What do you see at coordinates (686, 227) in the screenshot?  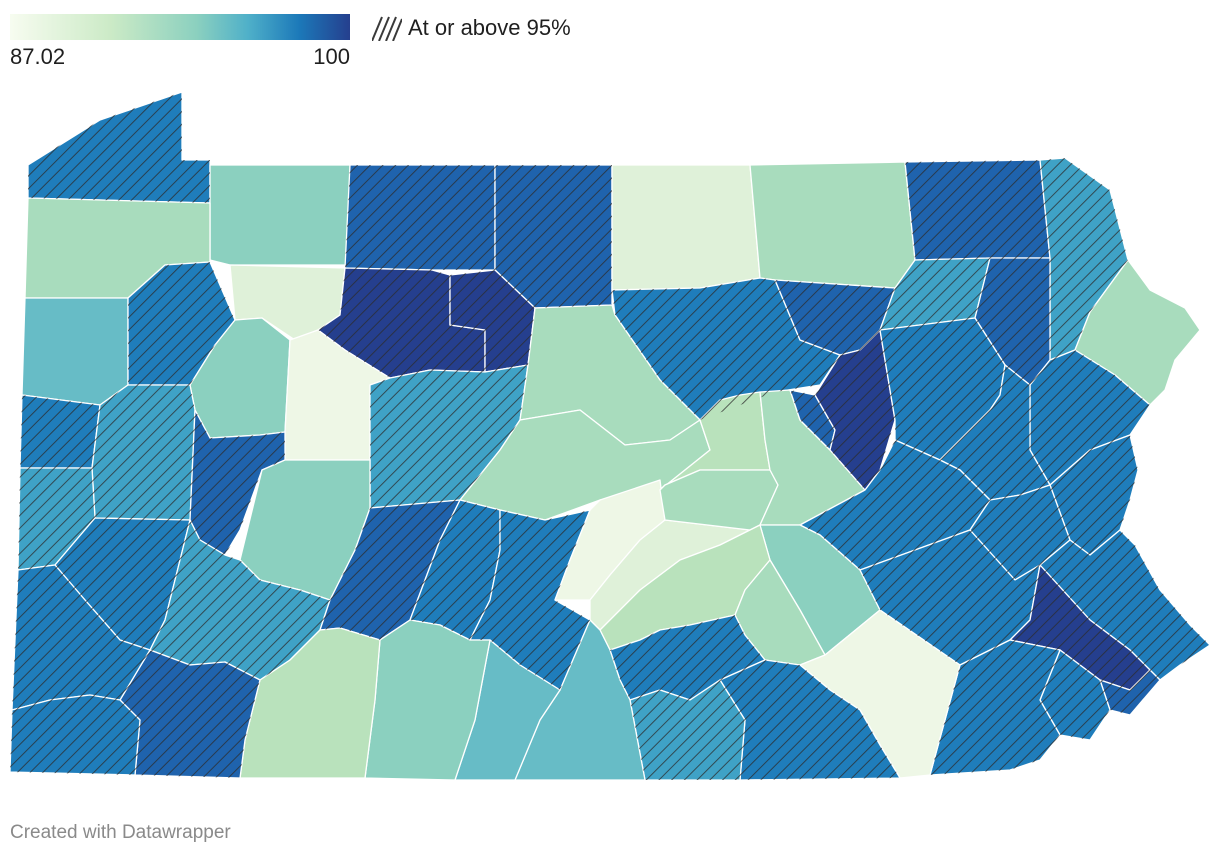 I see `county-tioga` at bounding box center [686, 227].